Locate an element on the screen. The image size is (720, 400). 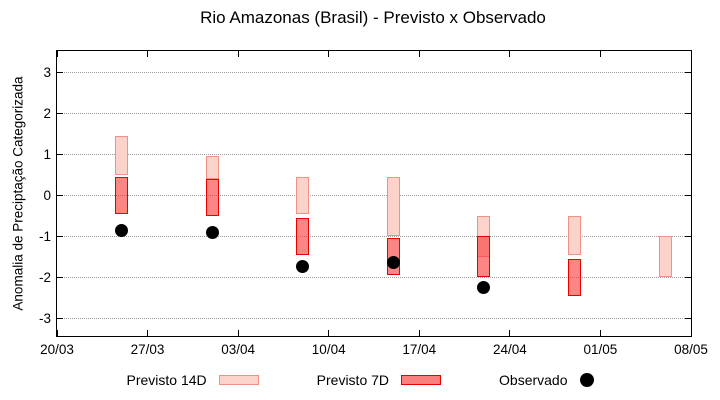
legend-swatch-observado-dot is located at coordinates (586, 380).